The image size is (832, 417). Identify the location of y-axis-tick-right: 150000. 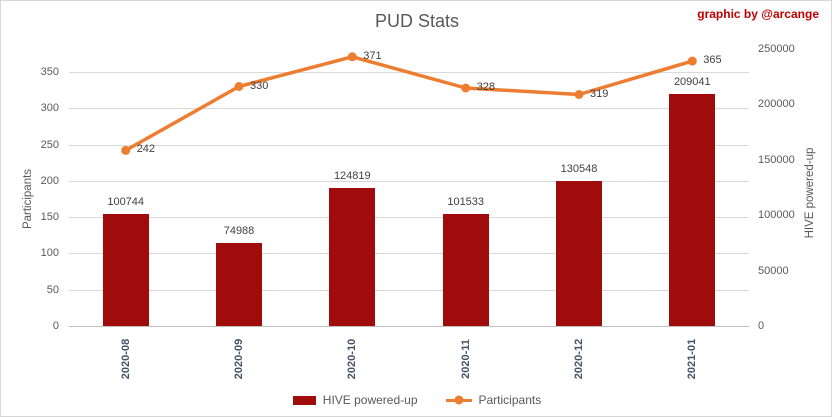
(776, 159).